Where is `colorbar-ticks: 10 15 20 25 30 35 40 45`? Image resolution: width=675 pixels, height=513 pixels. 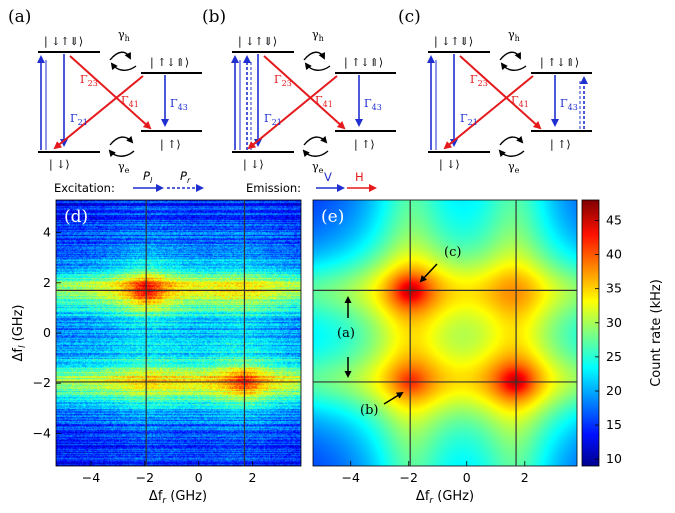 colorbar-ticks: 10 15 20 25 30 35 40 45 is located at coordinates (608, 339).